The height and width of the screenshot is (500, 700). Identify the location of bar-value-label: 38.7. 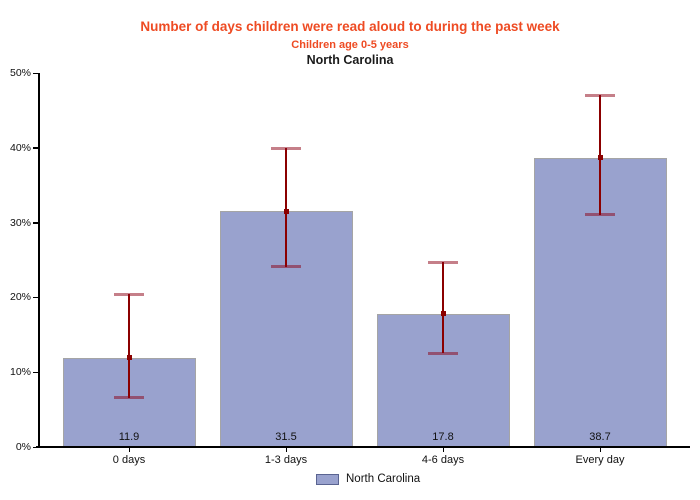
(600, 437).